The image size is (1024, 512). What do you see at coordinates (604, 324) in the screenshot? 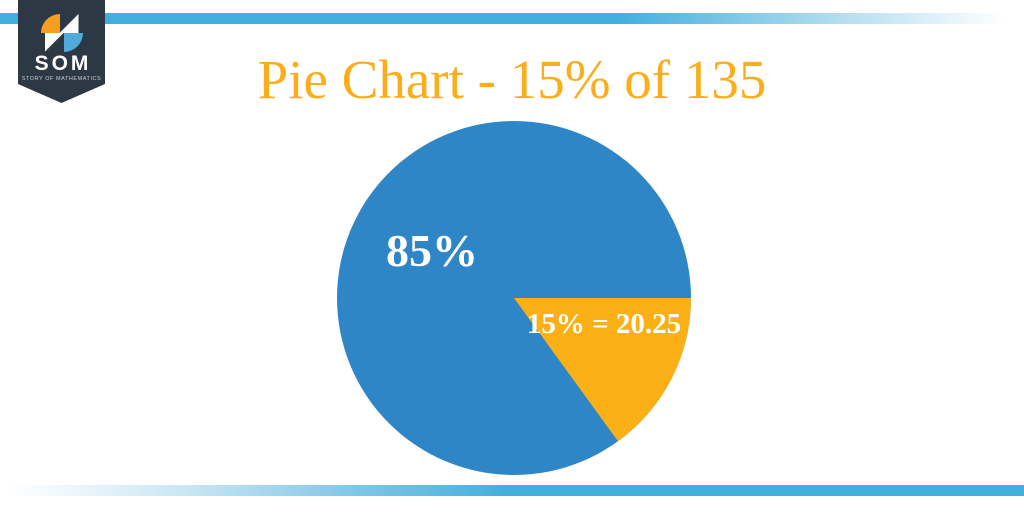
I see `pie-label-15-percent: 15% = 20.25` at bounding box center [604, 324].